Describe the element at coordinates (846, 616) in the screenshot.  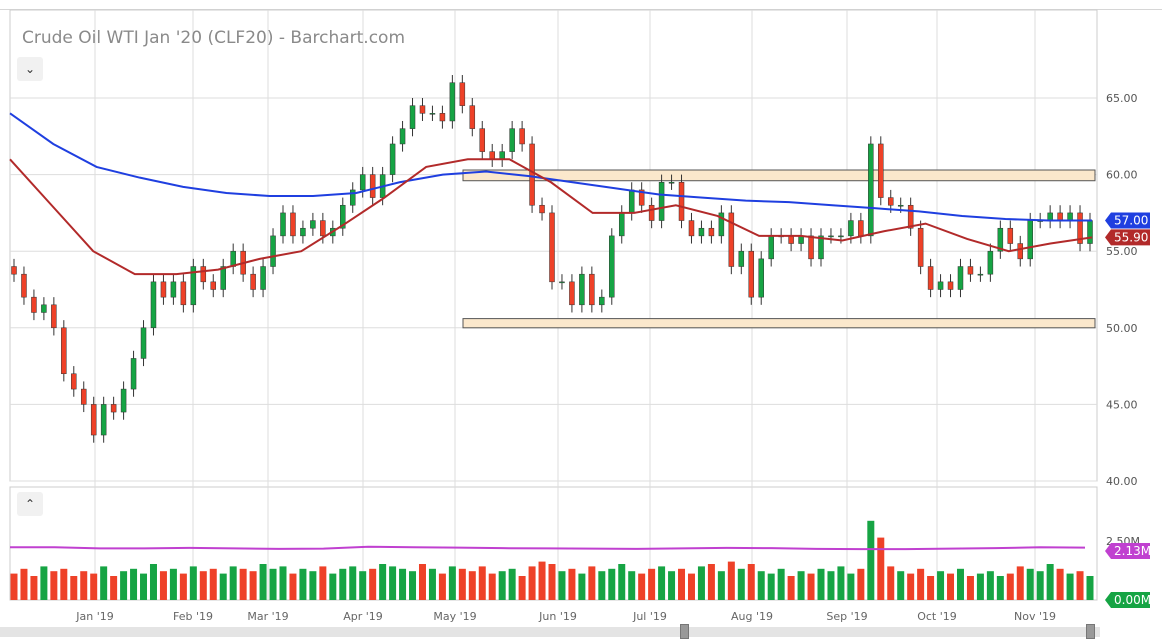
I see `x-tick-label: Sep '19` at that location.